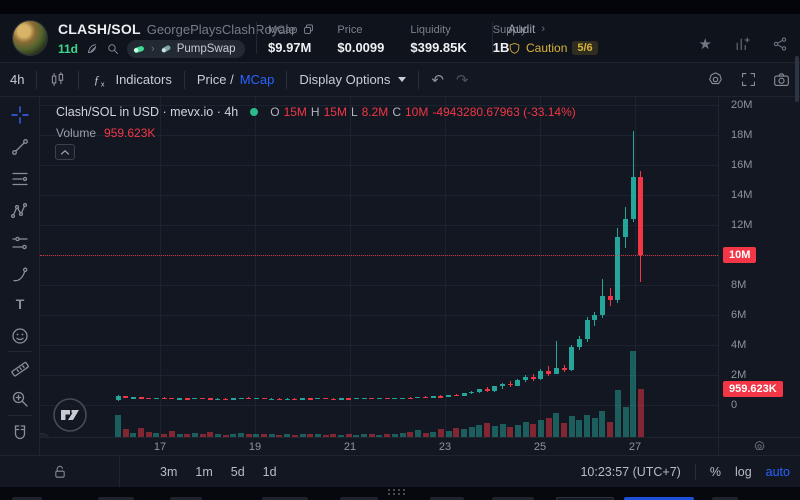 The width and height of the screenshot is (800, 500). I want to click on range-1d: 1d, so click(269, 471).